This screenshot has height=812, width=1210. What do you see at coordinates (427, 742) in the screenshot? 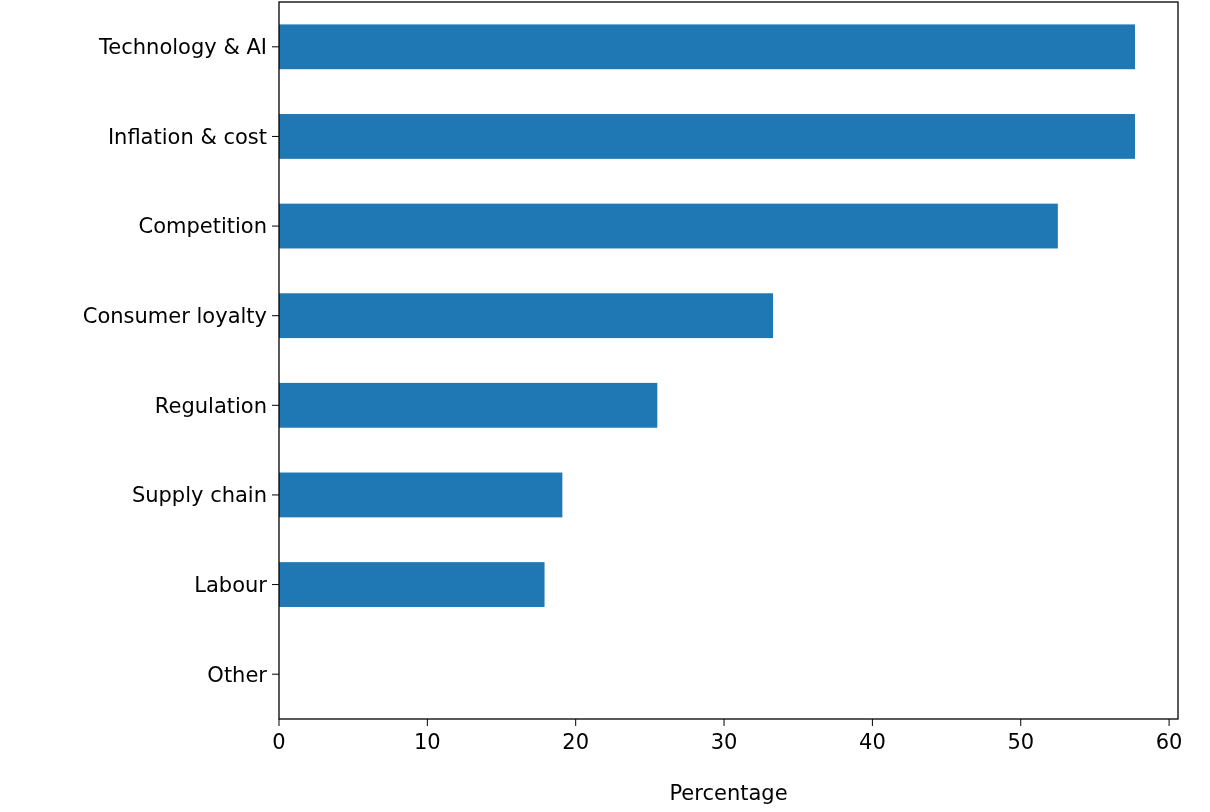
I see `x-tick-label: 10` at bounding box center [427, 742].